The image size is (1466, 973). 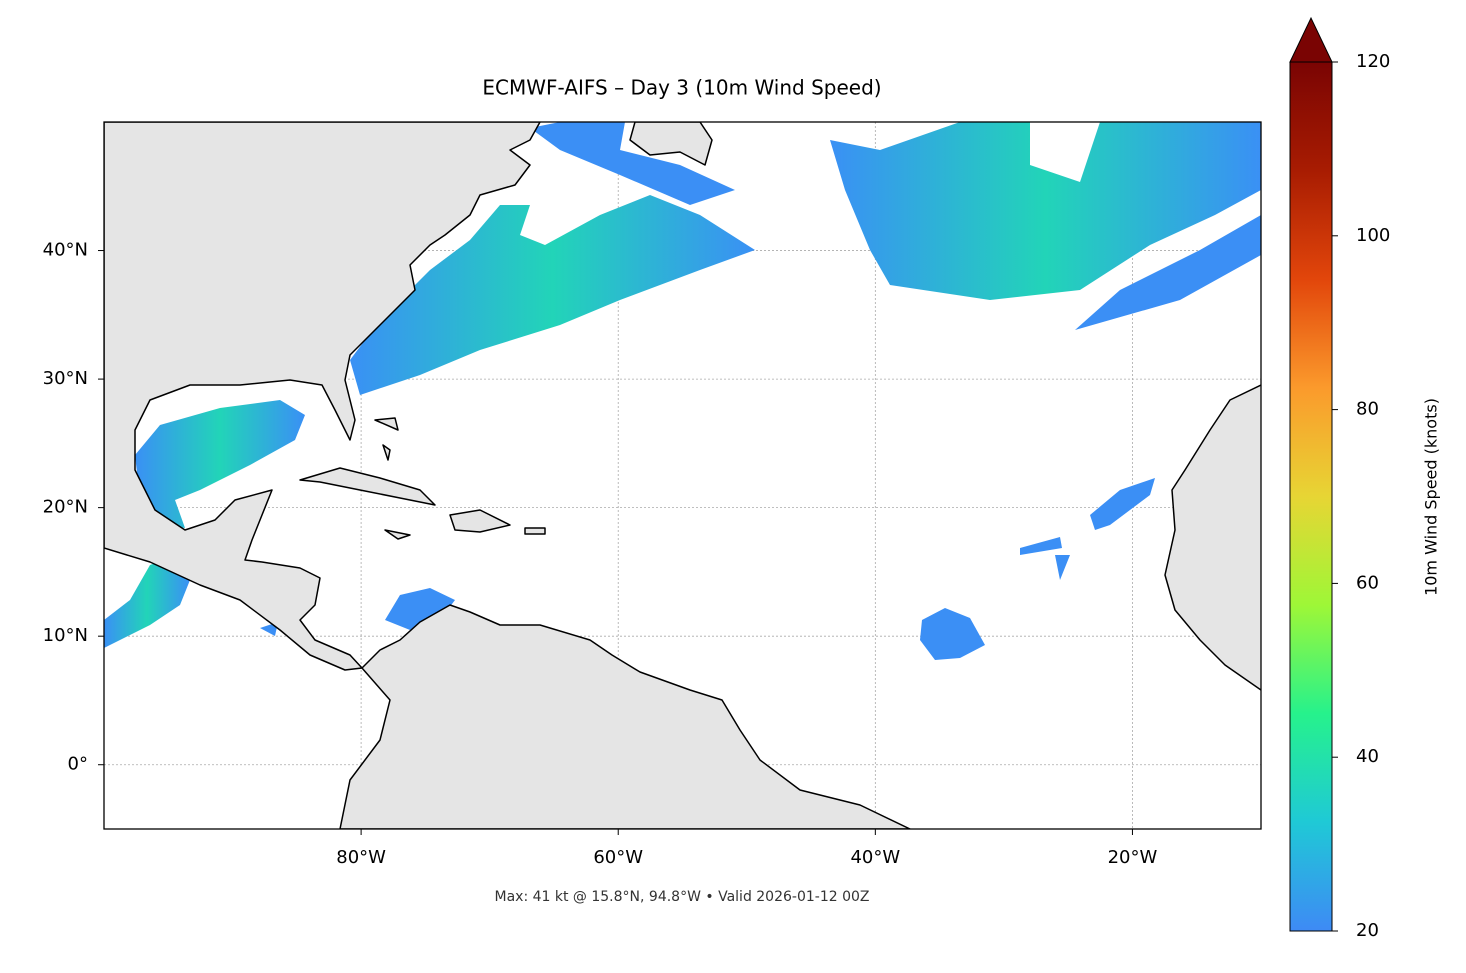 What do you see at coordinates (65, 378) in the screenshot?
I see `y-tick-label: 30°N` at bounding box center [65, 378].